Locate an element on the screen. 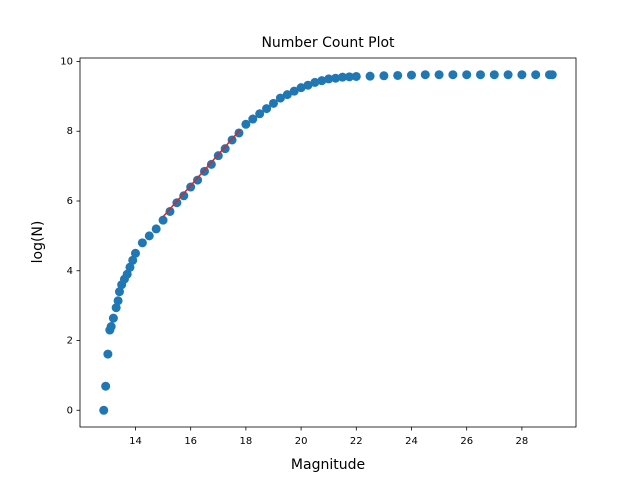 Image resolution: width=640 pixels, height=484 pixels. x-tick-label: 28 is located at coordinates (522, 441).